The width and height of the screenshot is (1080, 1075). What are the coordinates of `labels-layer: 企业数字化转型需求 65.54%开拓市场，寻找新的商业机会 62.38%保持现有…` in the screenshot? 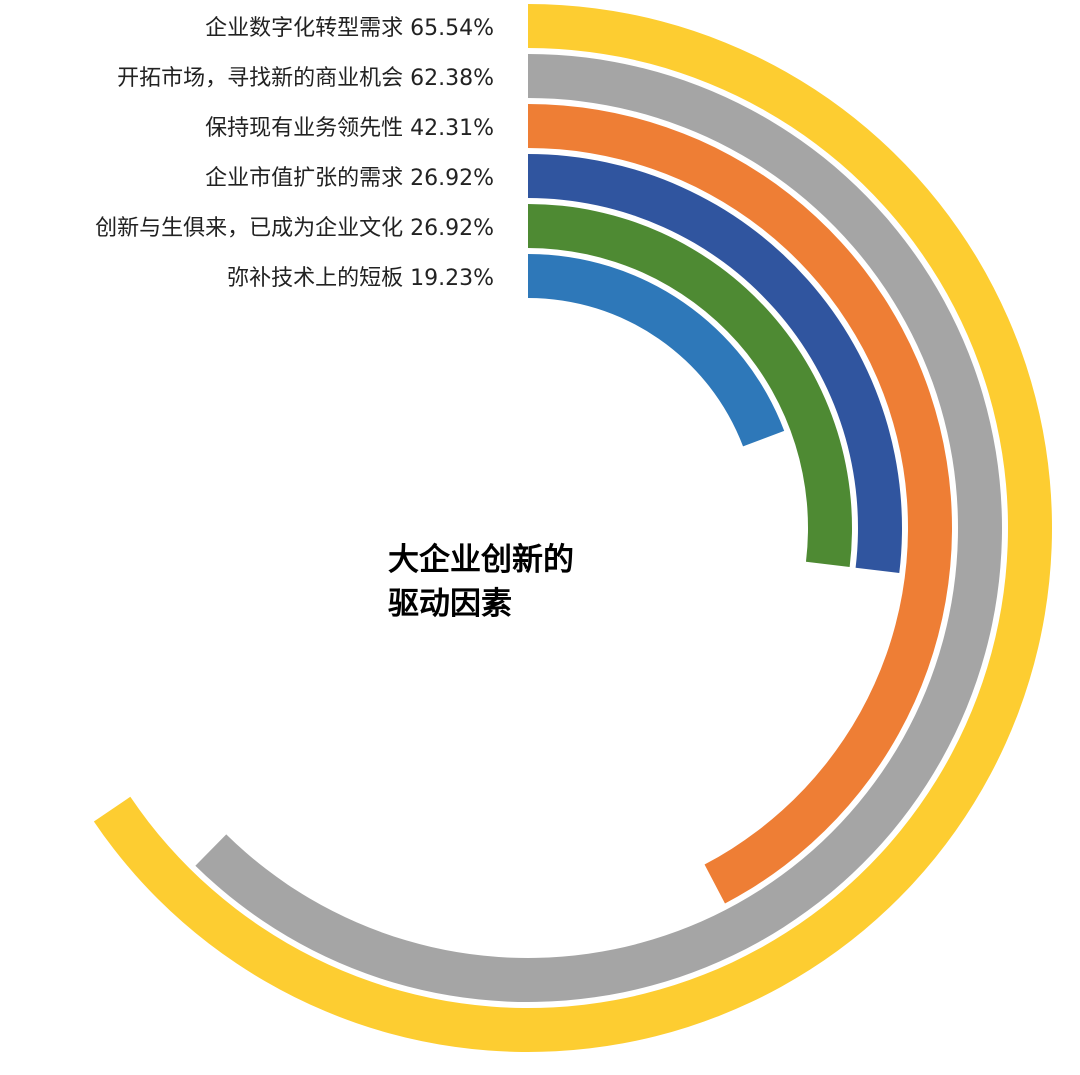 It's located at (294, 153).